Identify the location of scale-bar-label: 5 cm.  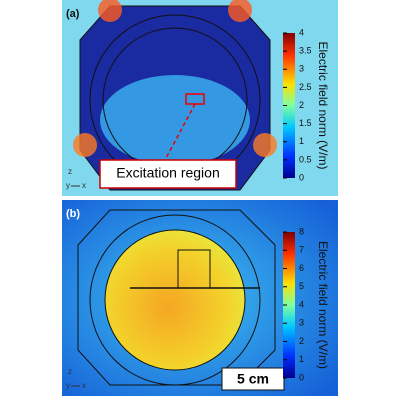
(253, 379).